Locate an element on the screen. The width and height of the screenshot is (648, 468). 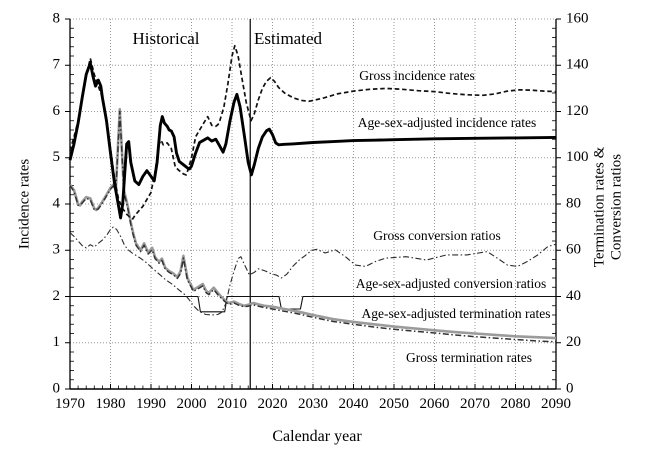
series-gross-conversion is located at coordinates (313, 271).